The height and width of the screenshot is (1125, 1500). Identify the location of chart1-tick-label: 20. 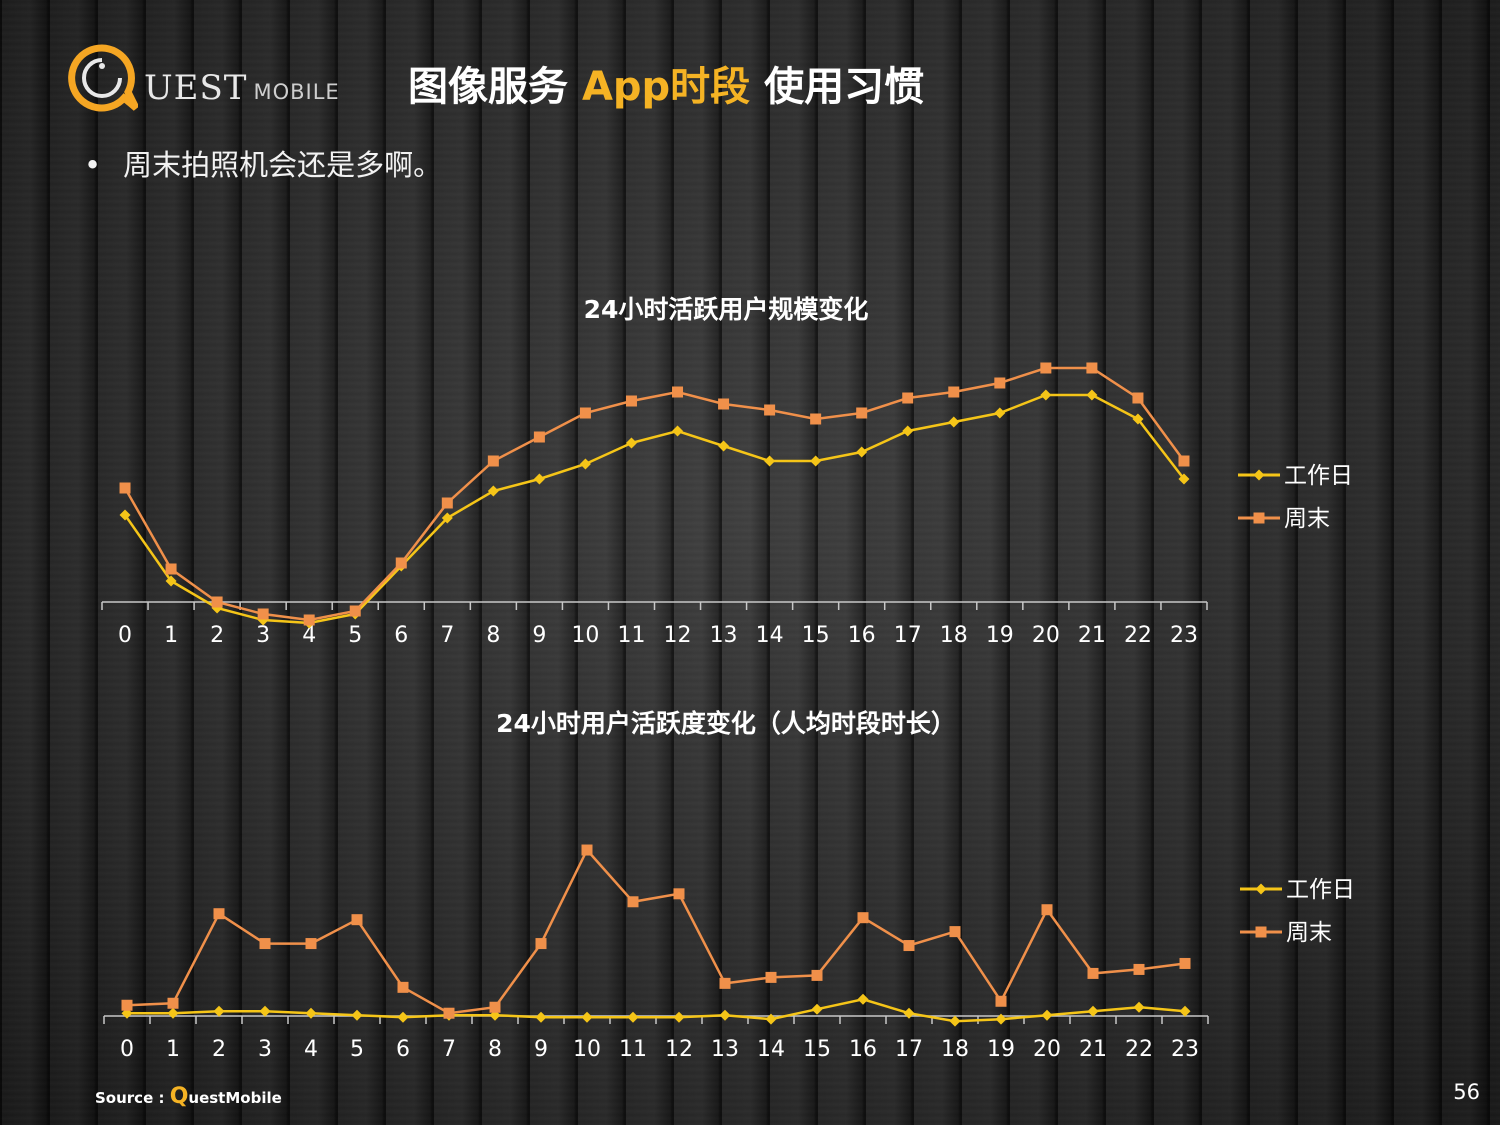
(1046, 635).